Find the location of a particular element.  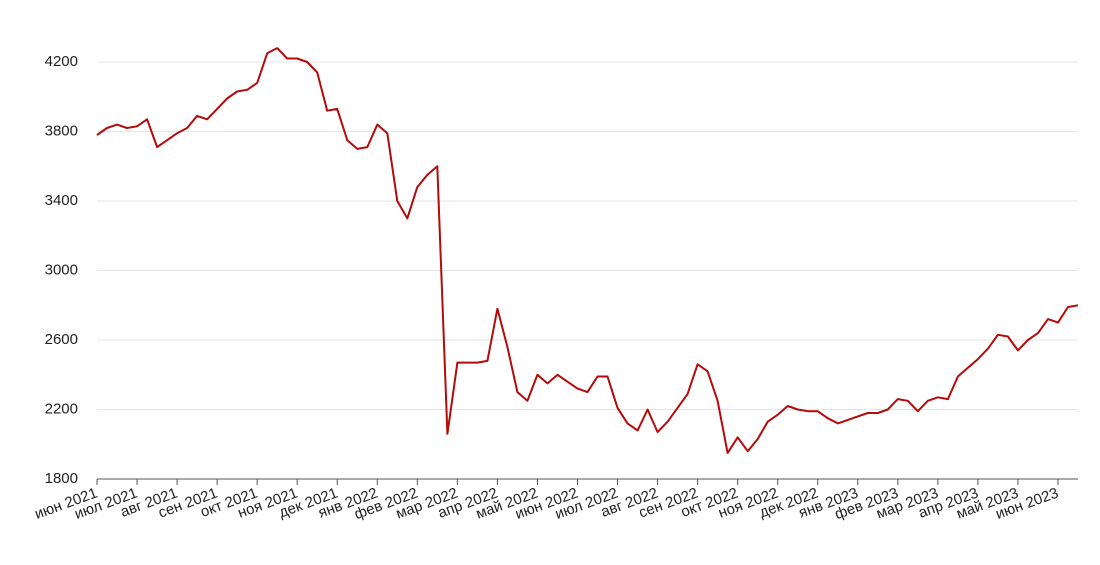

y-tick-label: 3400 is located at coordinates (61, 200).